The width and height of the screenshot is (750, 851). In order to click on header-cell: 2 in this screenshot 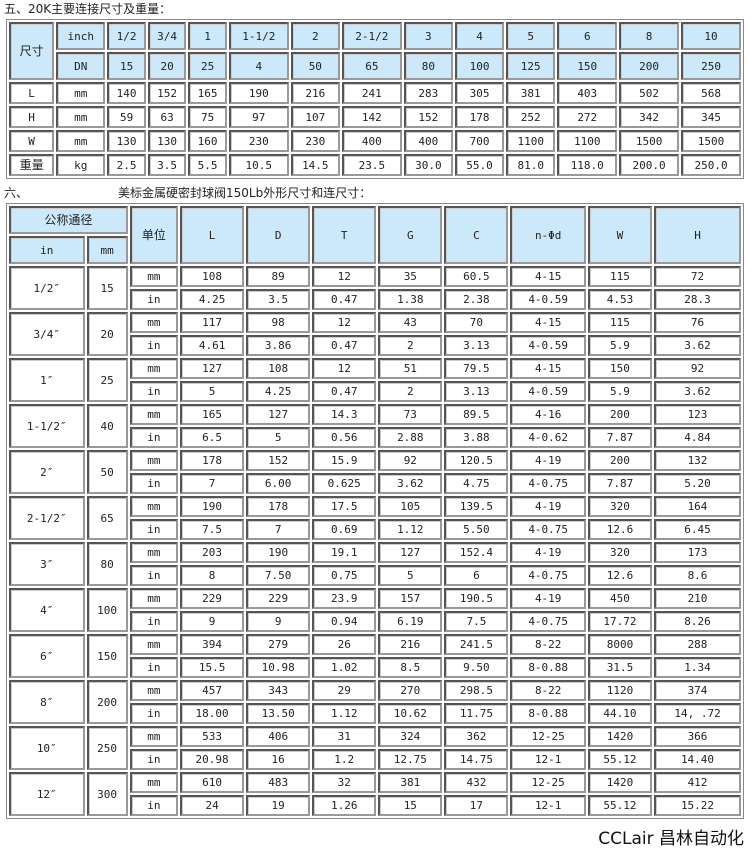, I will do `click(315, 36)`.